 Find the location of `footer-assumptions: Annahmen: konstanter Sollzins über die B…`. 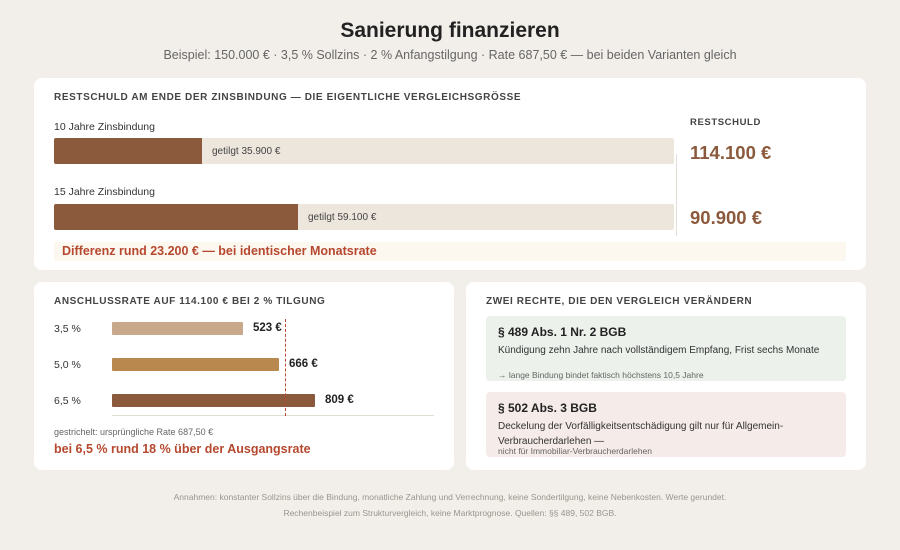

footer-assumptions: Annahmen: konstanter Sollzins über die B… is located at coordinates (450, 497).